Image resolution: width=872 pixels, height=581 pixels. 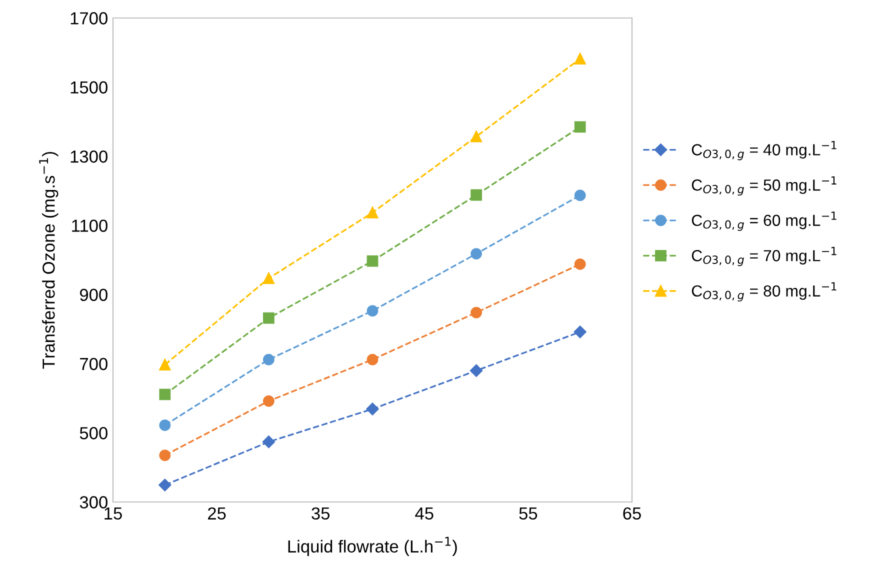 I want to click on y-axis-title: Transferred Ozone (mg.s$^{−1}$), so click(x=48, y=260).